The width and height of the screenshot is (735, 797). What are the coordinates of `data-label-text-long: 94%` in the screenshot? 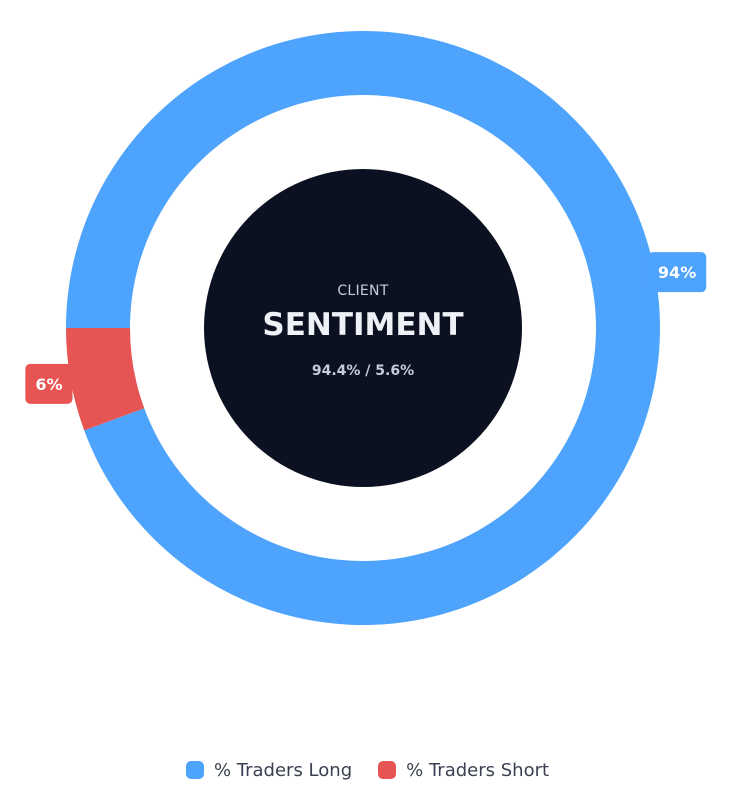 It's located at (677, 272).